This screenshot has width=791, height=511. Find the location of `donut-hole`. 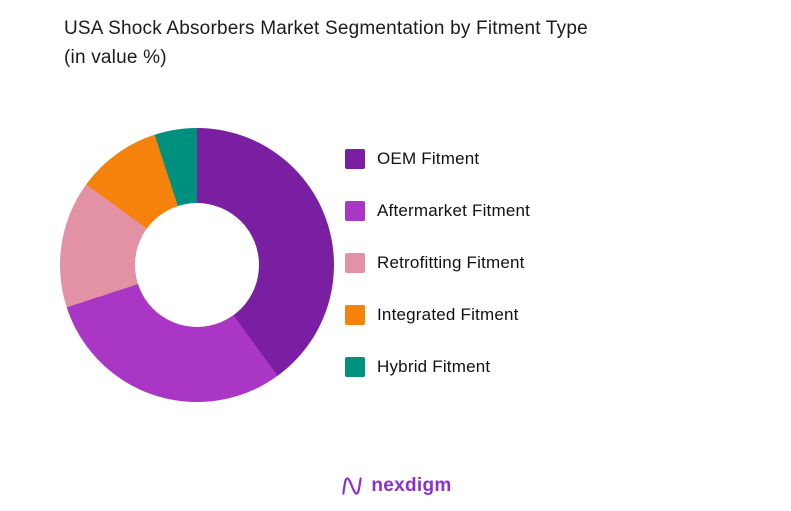

donut-hole is located at coordinates (197, 265).